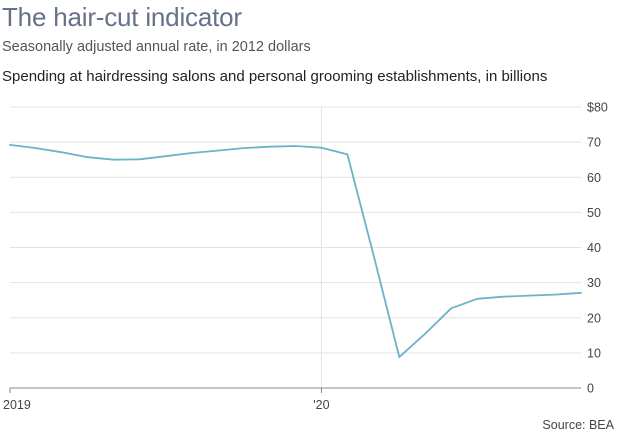 Image resolution: width=620 pixels, height=434 pixels. Describe the element at coordinates (594, 283) in the screenshot. I see `y-tick-label: 30` at that location.